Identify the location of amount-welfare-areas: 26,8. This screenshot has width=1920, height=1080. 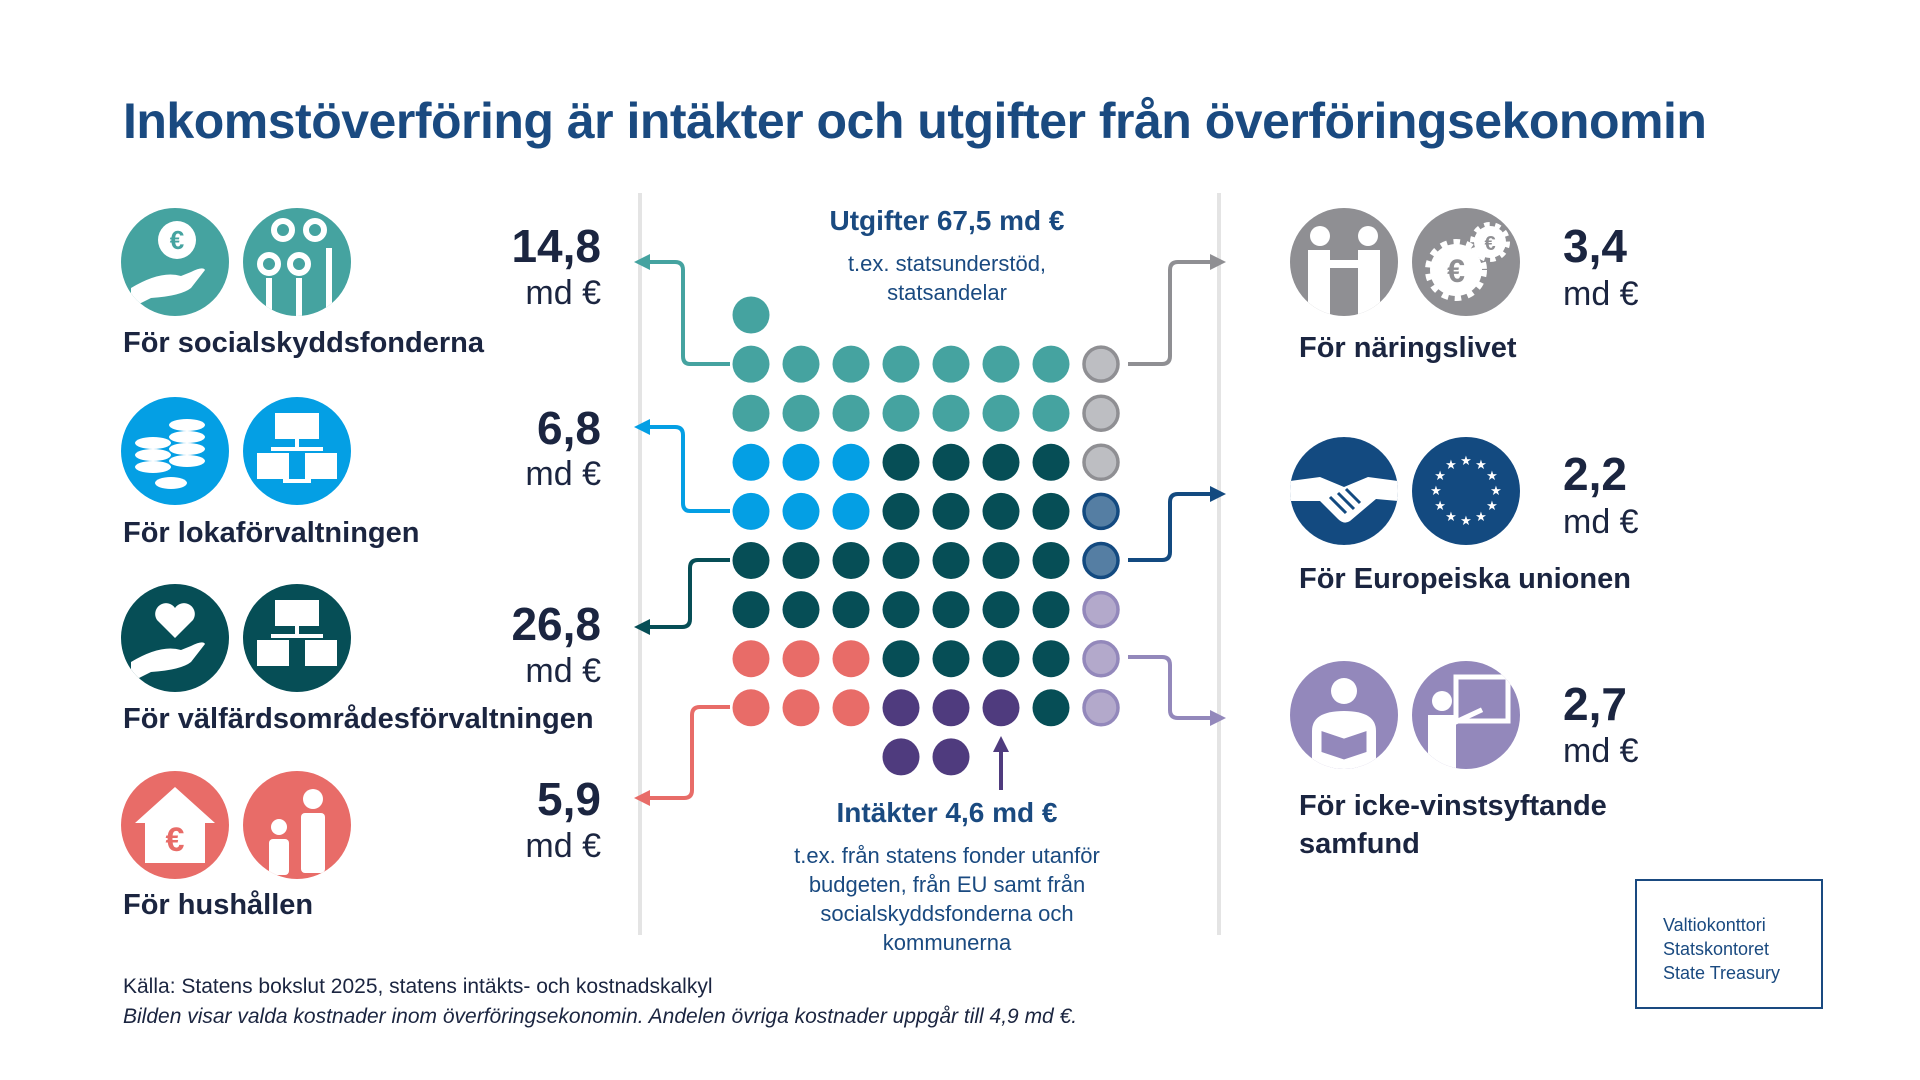
(556, 624).